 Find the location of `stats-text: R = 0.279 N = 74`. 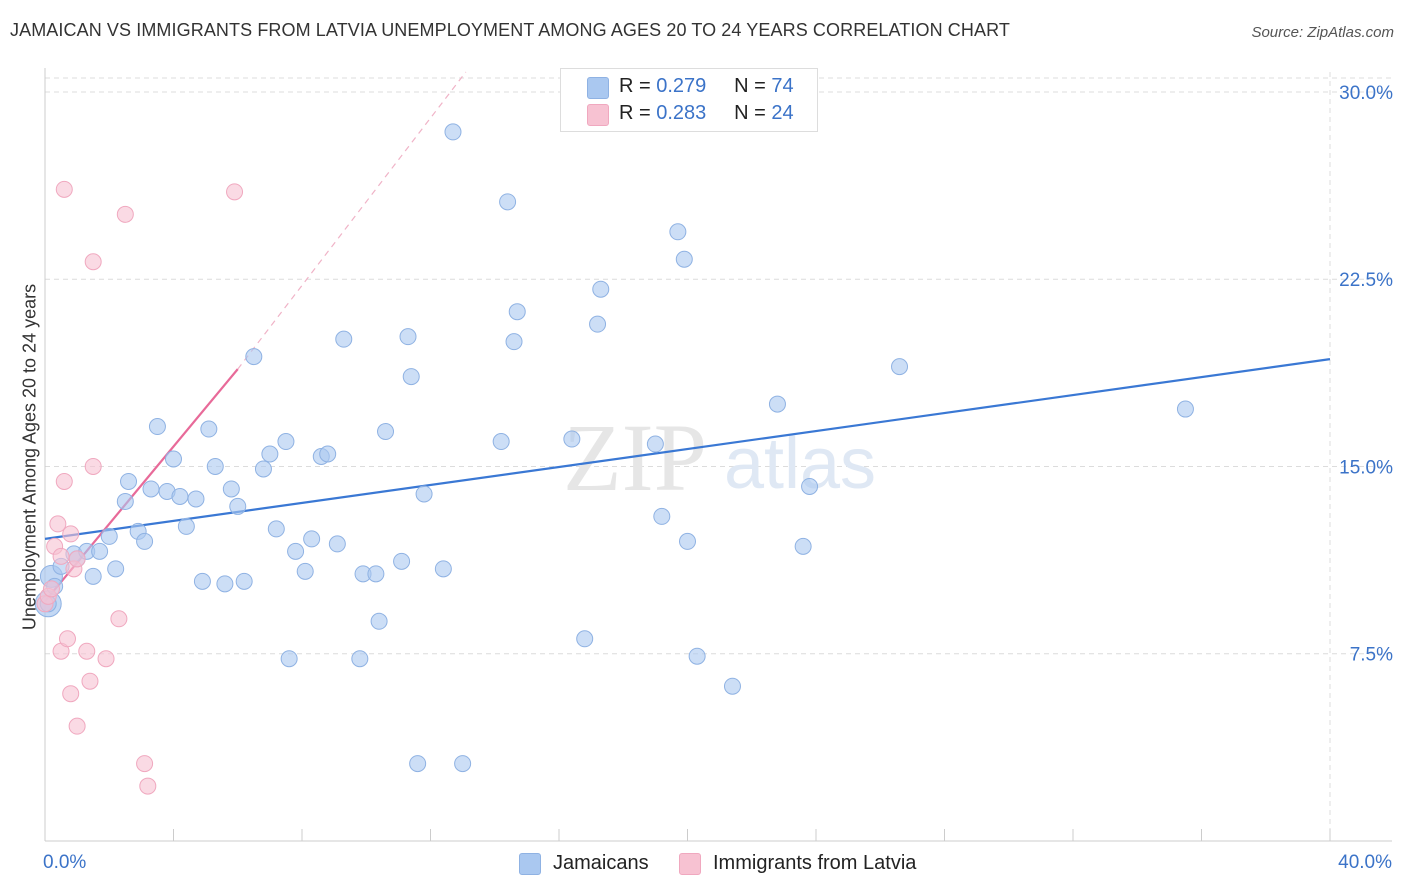

stats-text: R = 0.279 N = 74 is located at coordinates (706, 86).